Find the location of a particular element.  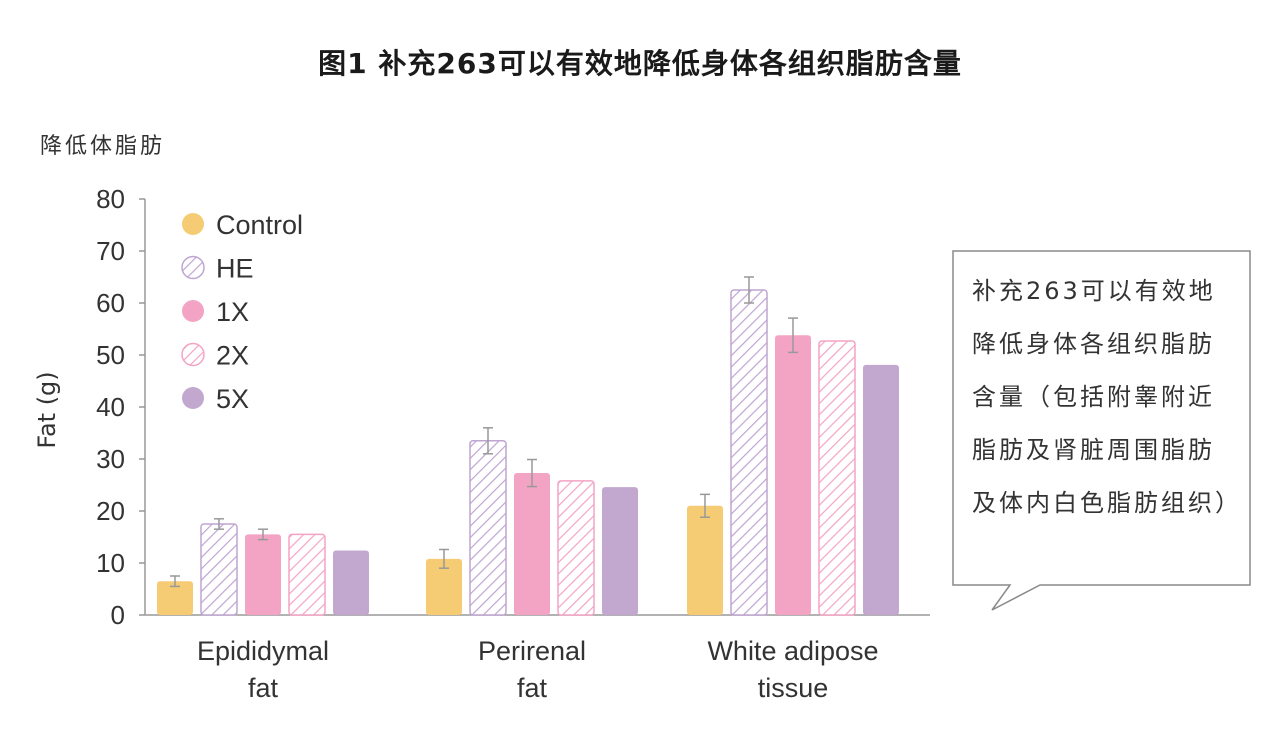

legend-marker-he is located at coordinates (193, 267).